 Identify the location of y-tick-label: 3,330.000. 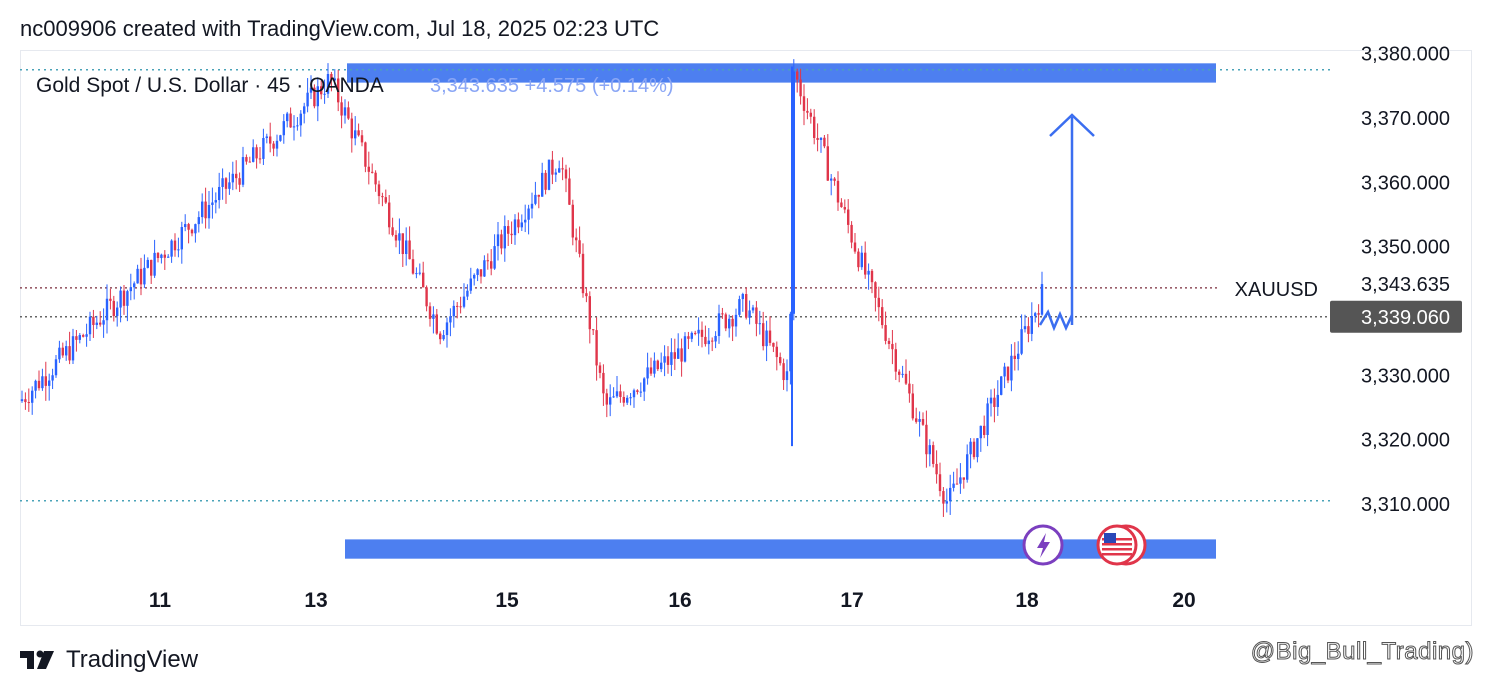
(1405, 376).